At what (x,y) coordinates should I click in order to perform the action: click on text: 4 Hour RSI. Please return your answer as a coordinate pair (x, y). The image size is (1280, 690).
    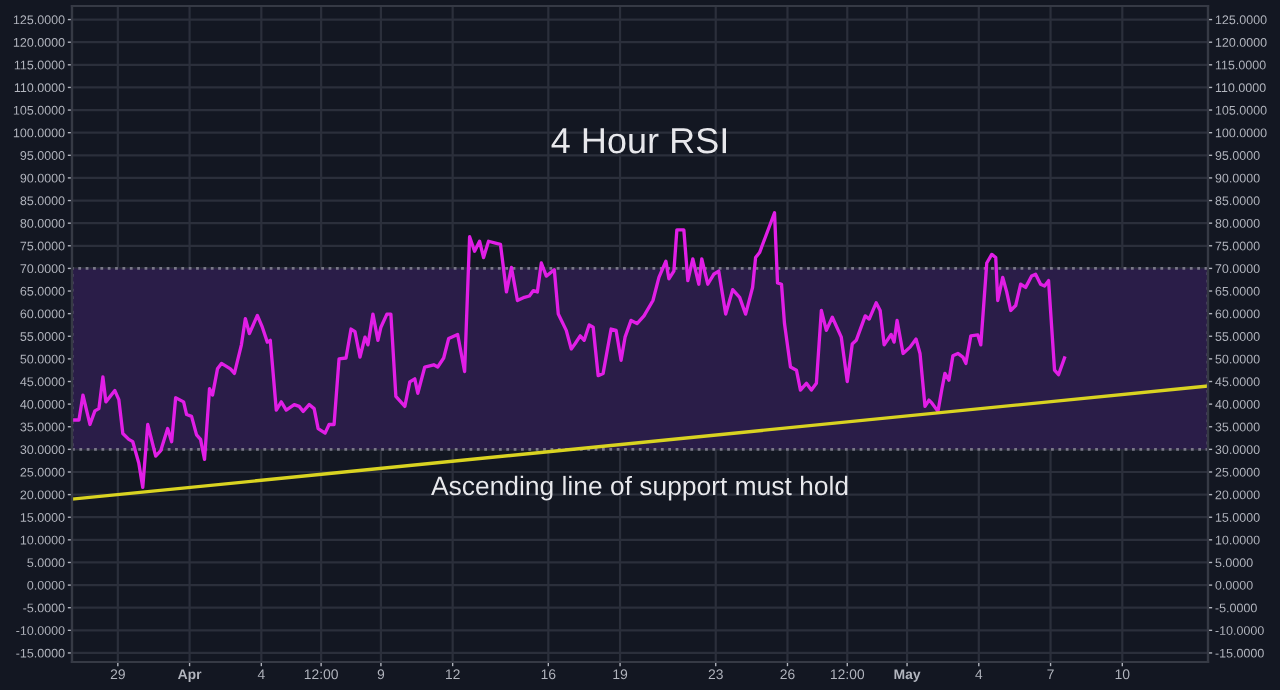
    Looking at the image, I should click on (638, 140).